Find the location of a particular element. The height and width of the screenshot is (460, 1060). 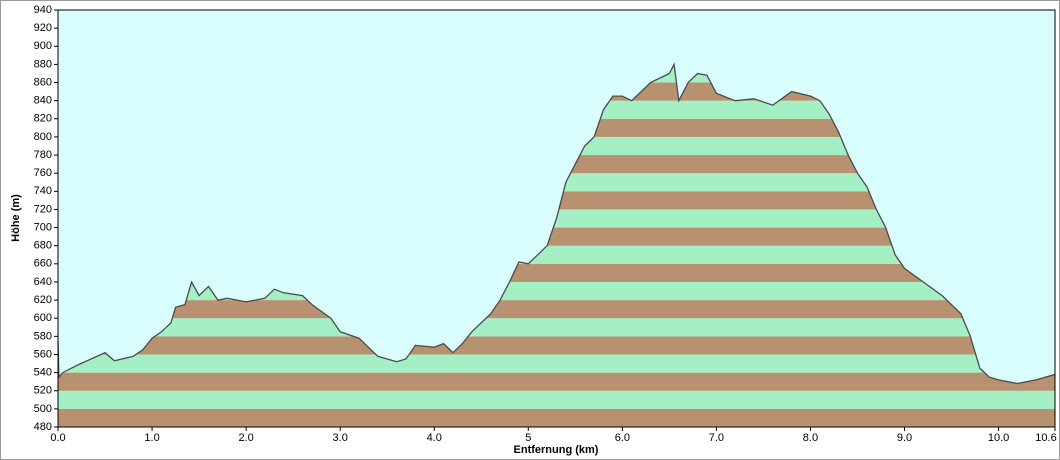

x-tick-label: 10.6 is located at coordinates (1045, 438).